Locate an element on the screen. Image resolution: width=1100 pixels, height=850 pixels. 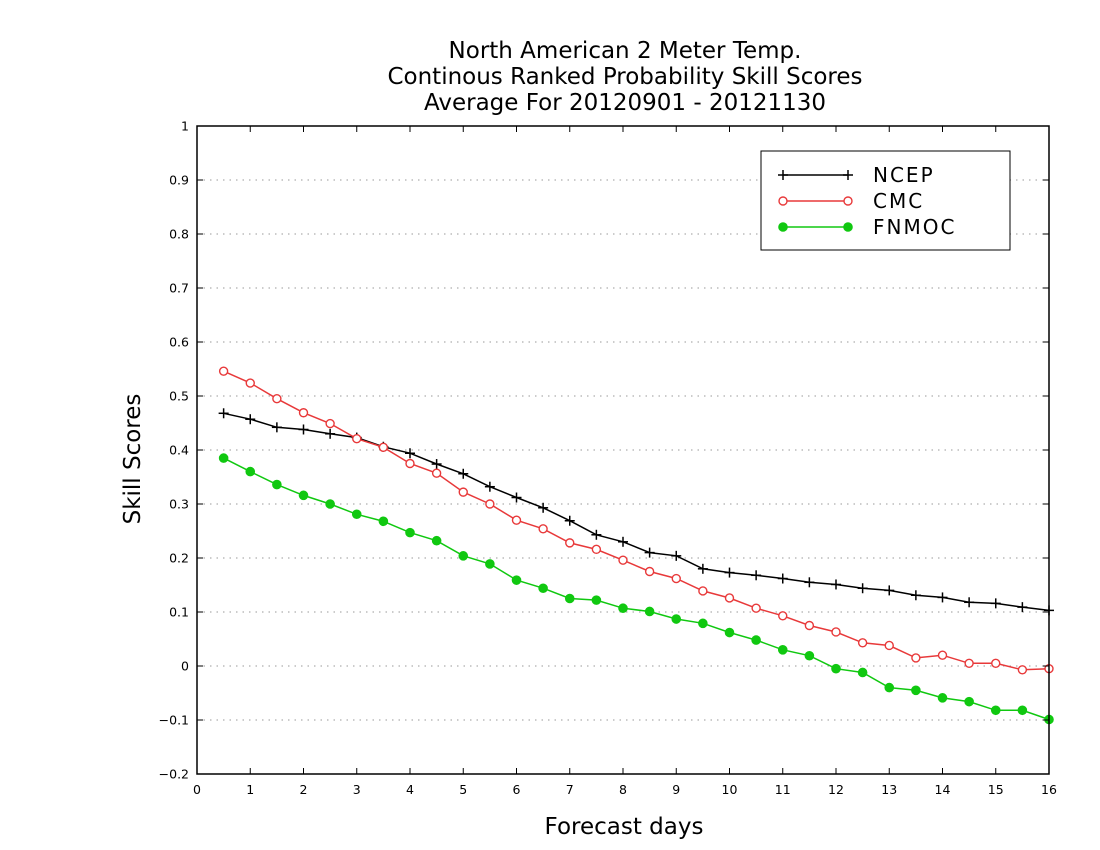
chart-title-line-3: Average For 20120901 - 20121130 is located at coordinates (625, 103).